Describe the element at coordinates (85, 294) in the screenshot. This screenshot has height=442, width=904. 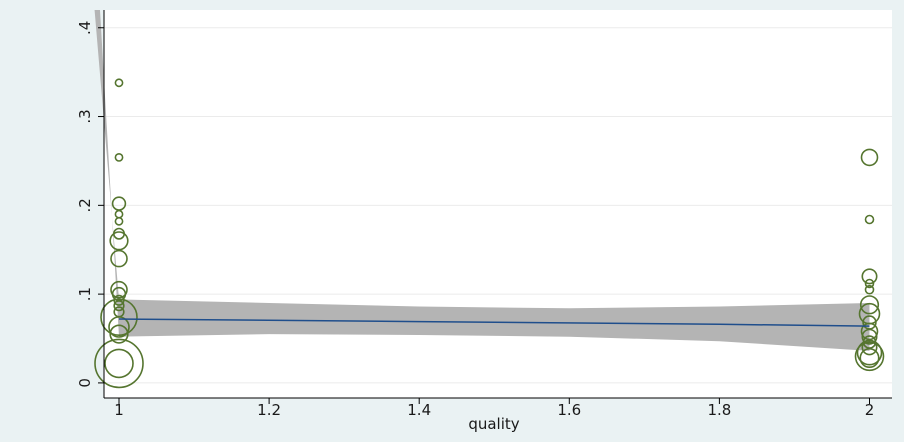
I see `y-tick-label-1: .1` at that location.